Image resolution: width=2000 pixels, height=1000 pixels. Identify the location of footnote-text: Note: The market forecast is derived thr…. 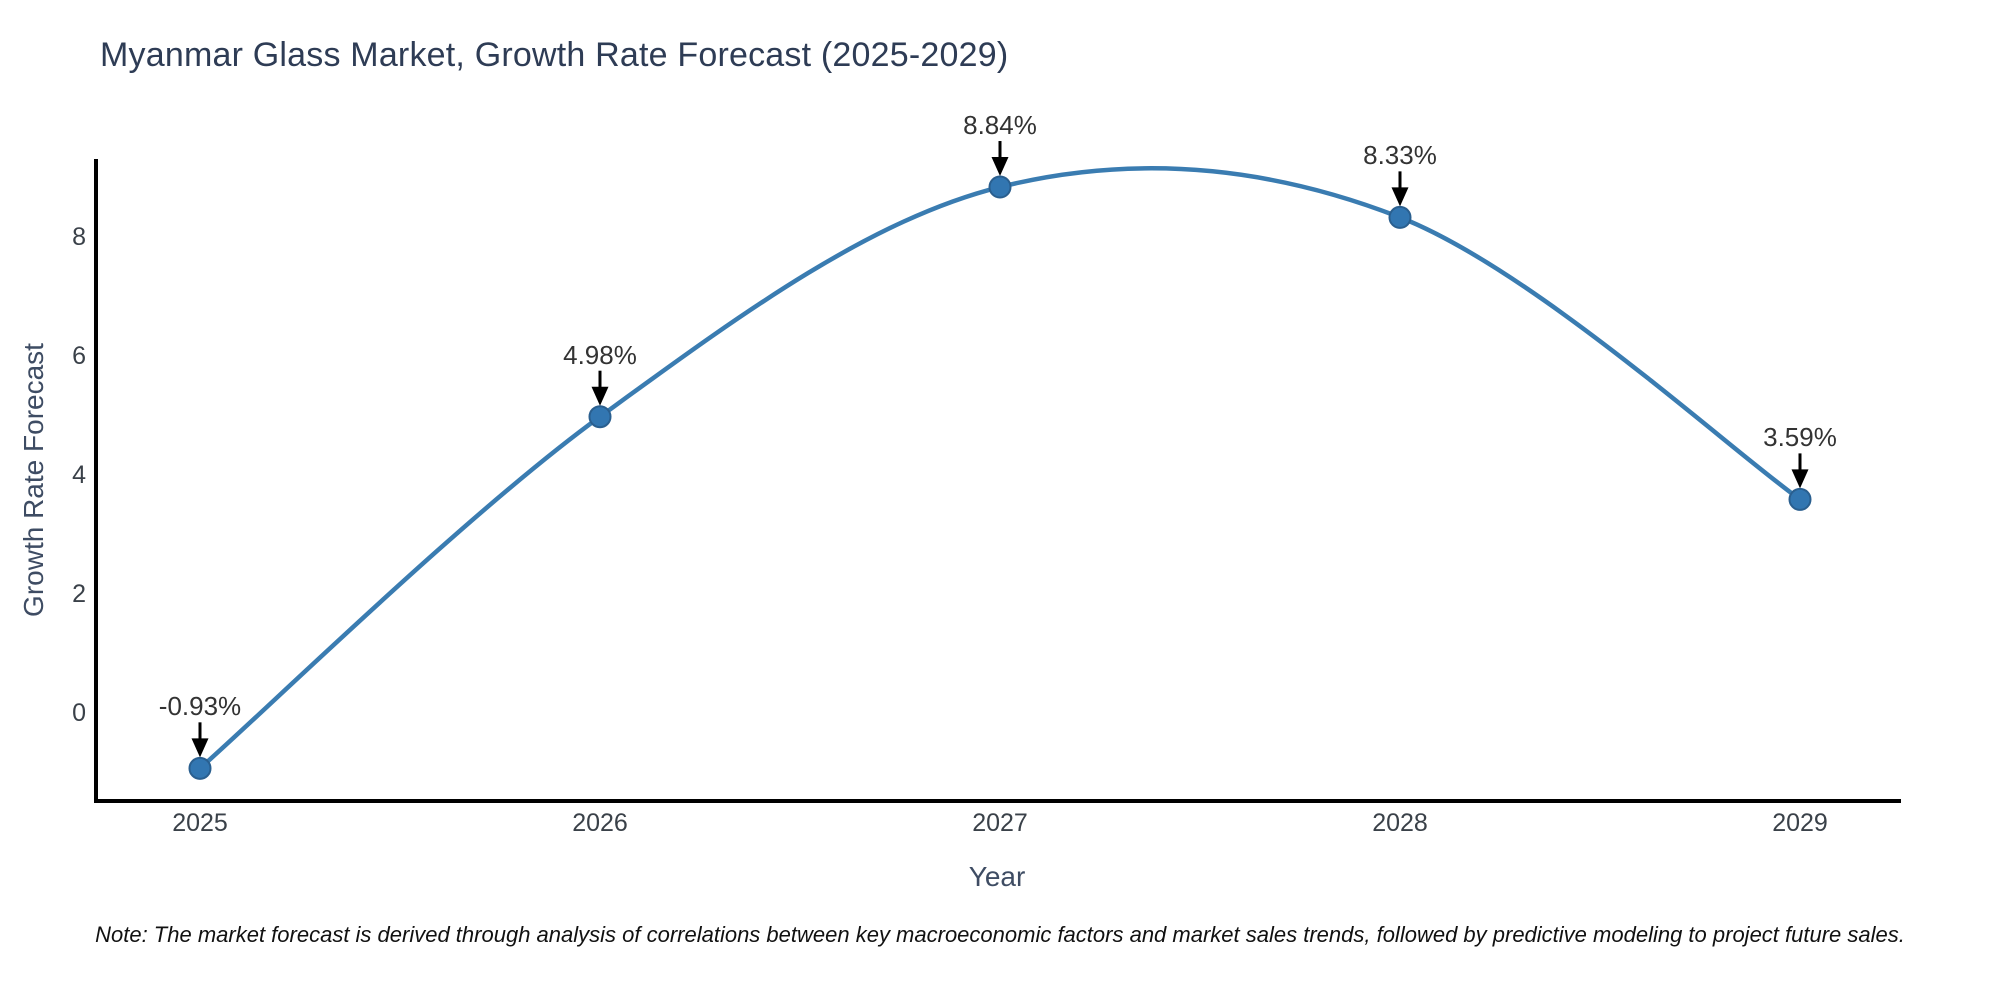
(1000, 934).